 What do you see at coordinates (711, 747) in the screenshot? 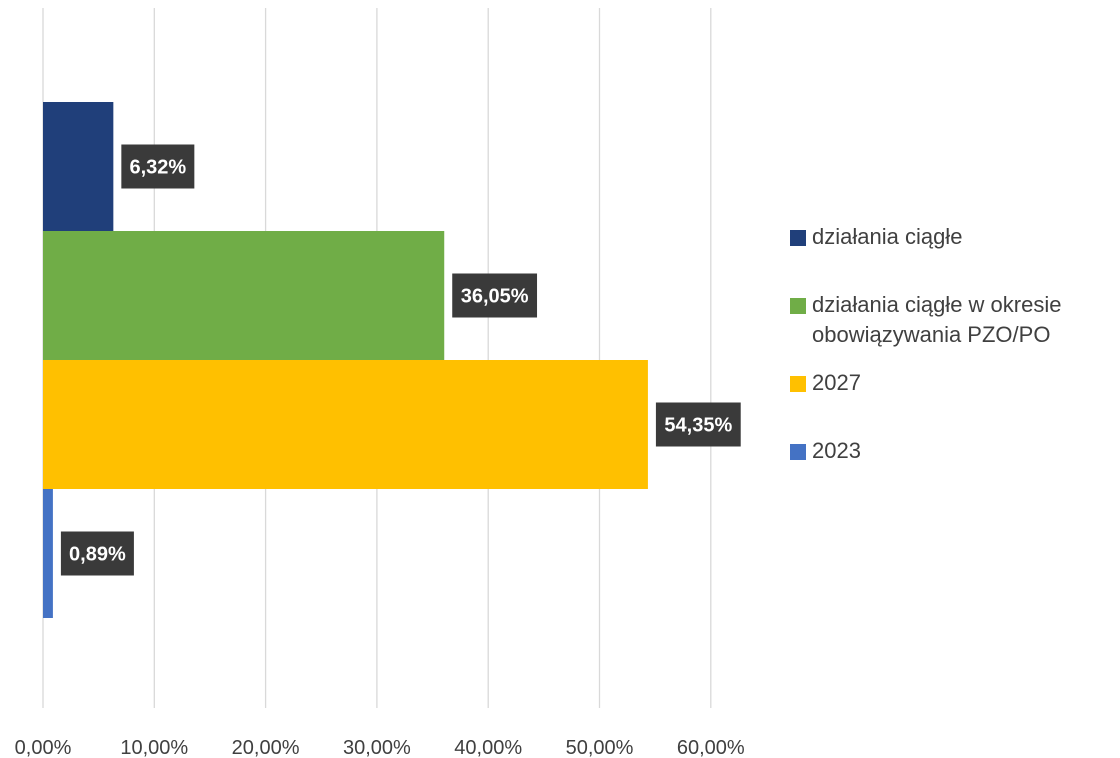
I see `x-tick-label: 60,00%` at bounding box center [711, 747].